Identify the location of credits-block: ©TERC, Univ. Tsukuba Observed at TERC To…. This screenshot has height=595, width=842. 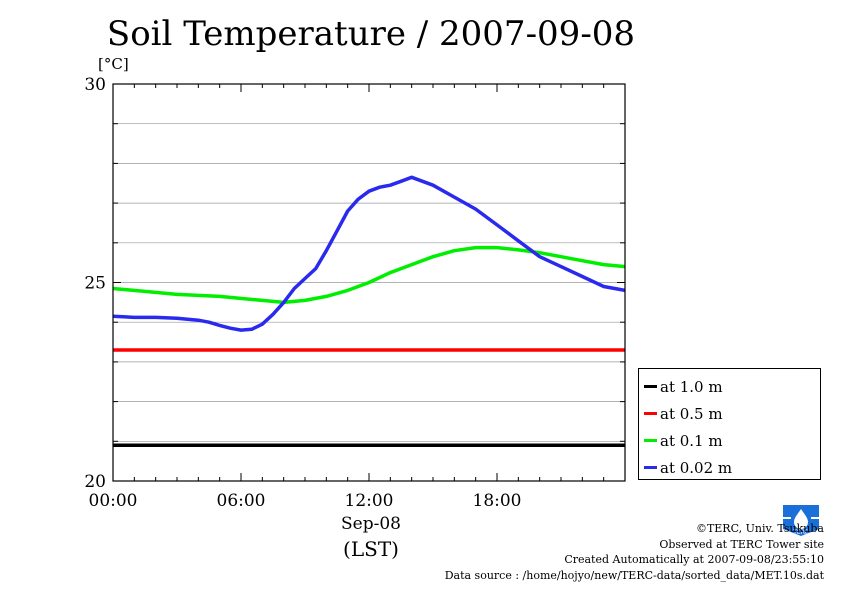
(634, 552).